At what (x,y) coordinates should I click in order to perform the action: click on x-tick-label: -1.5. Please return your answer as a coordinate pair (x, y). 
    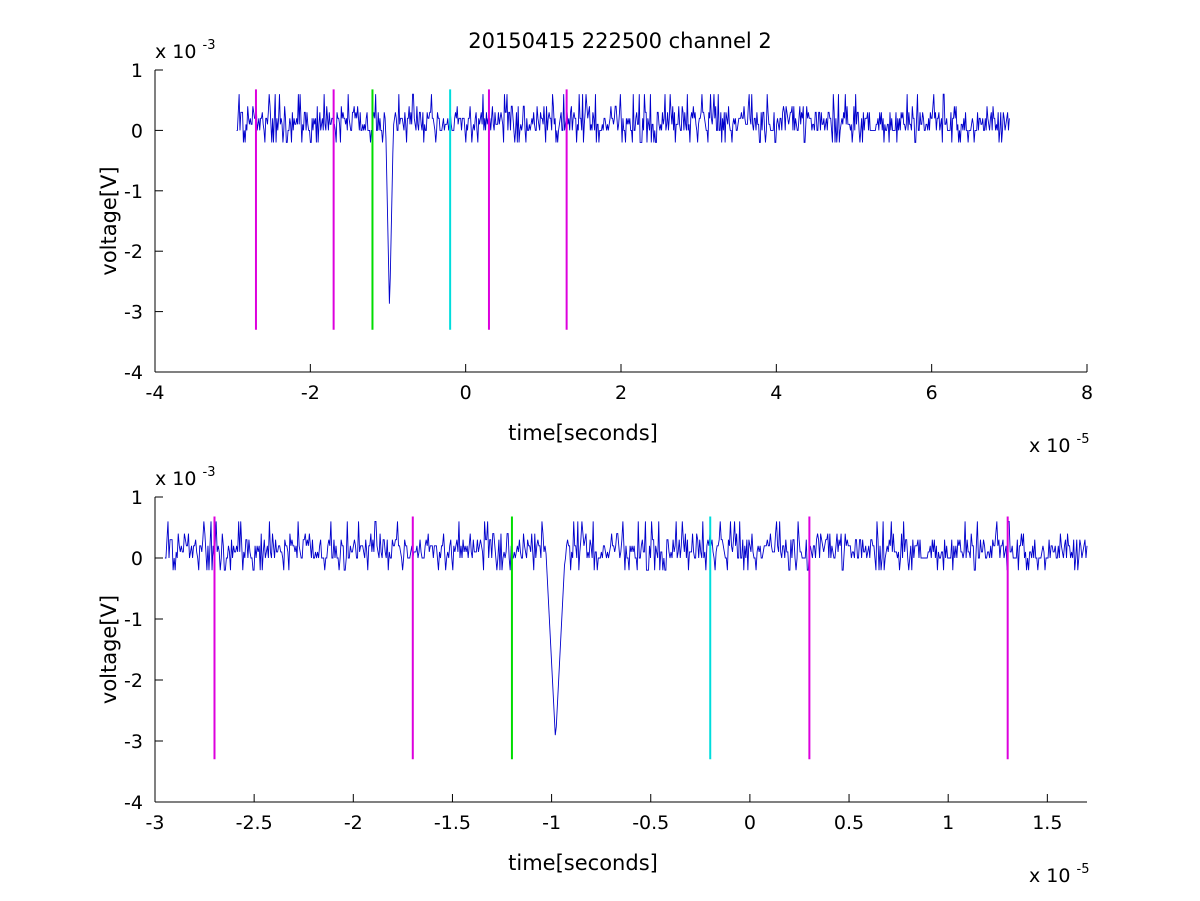
    Looking at the image, I should click on (452, 823).